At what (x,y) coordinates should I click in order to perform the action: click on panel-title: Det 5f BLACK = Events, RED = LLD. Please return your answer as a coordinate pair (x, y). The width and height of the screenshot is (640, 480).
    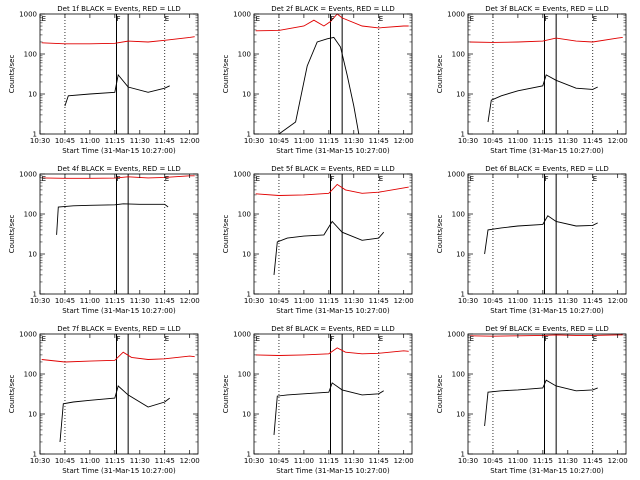
    Looking at the image, I should click on (332, 169).